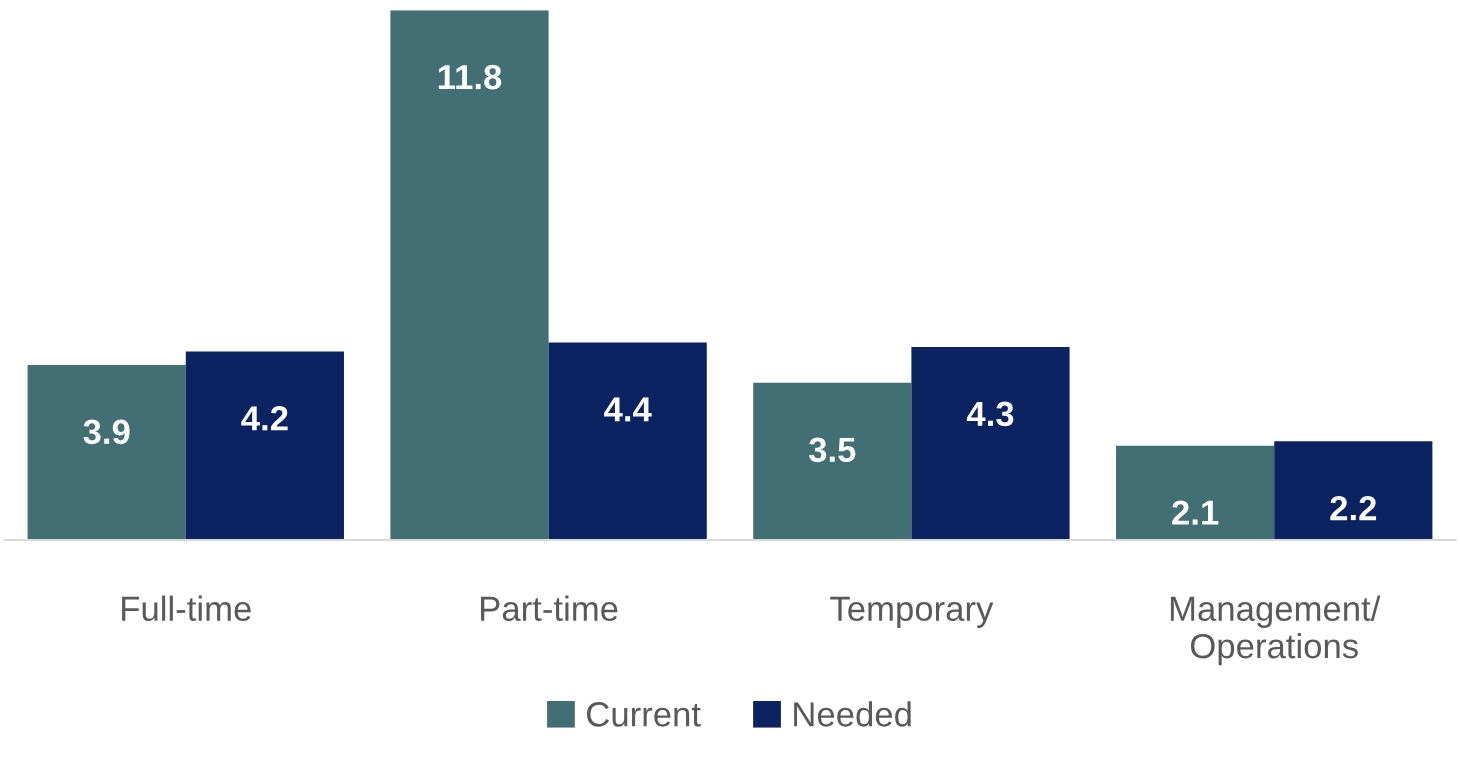 Image resolution: width=1460 pixels, height=761 pixels. Describe the element at coordinates (628, 409) in the screenshot. I see `data-label: 4.4` at that location.